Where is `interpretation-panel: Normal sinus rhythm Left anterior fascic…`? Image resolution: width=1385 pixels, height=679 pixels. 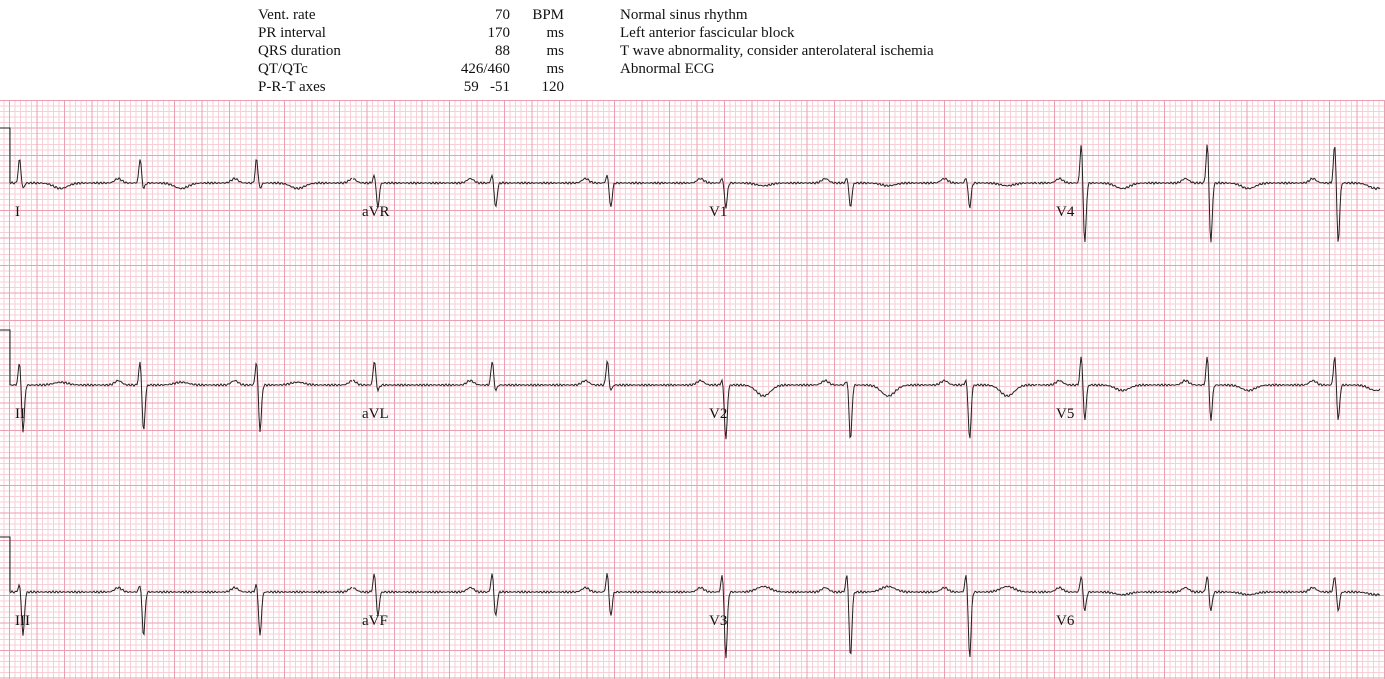
interpretation-panel: Normal sinus rhythm Left anterior fascic… is located at coordinates (777, 42).